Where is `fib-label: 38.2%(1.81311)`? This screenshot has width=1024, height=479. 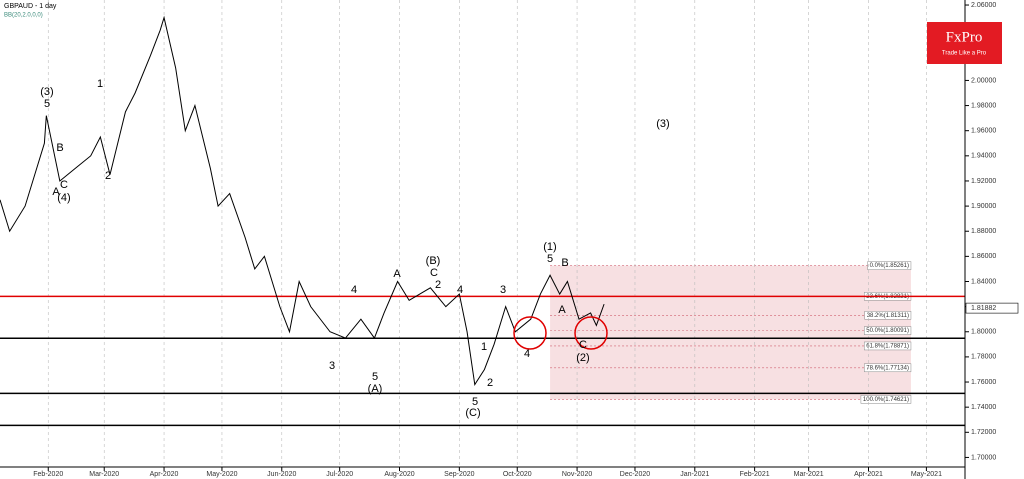
fib-label: 38.2%(1.81311) is located at coordinates (888, 316).